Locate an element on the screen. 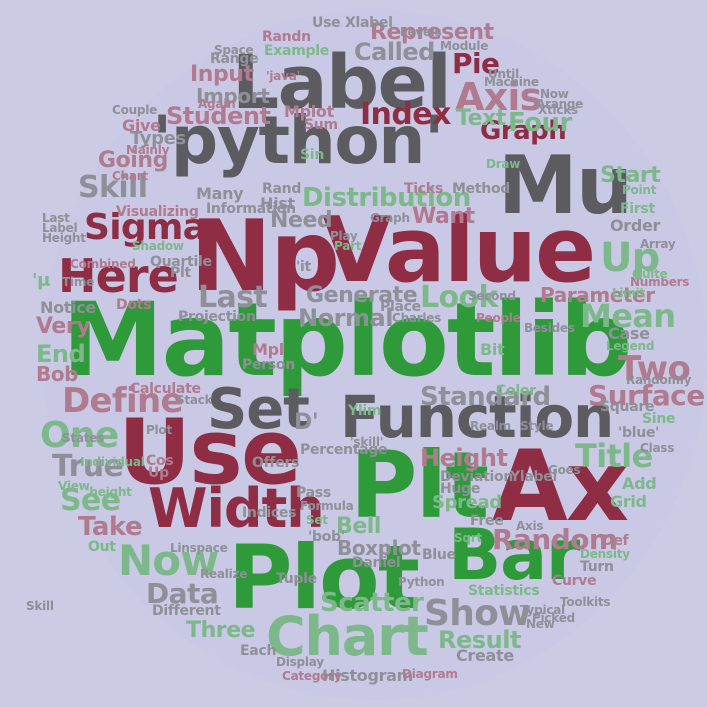  word-ax: Ax is located at coordinates (560, 487).